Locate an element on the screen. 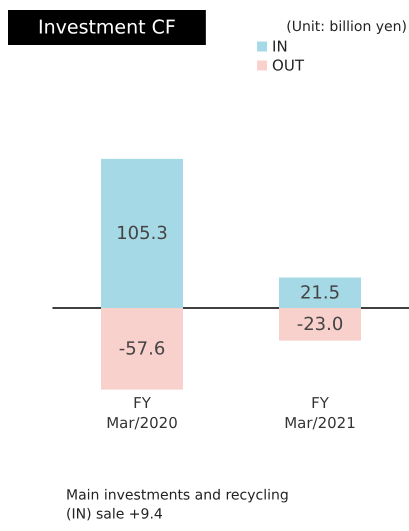 This screenshot has width=409, height=531. legend-label: OUT is located at coordinates (288, 65).